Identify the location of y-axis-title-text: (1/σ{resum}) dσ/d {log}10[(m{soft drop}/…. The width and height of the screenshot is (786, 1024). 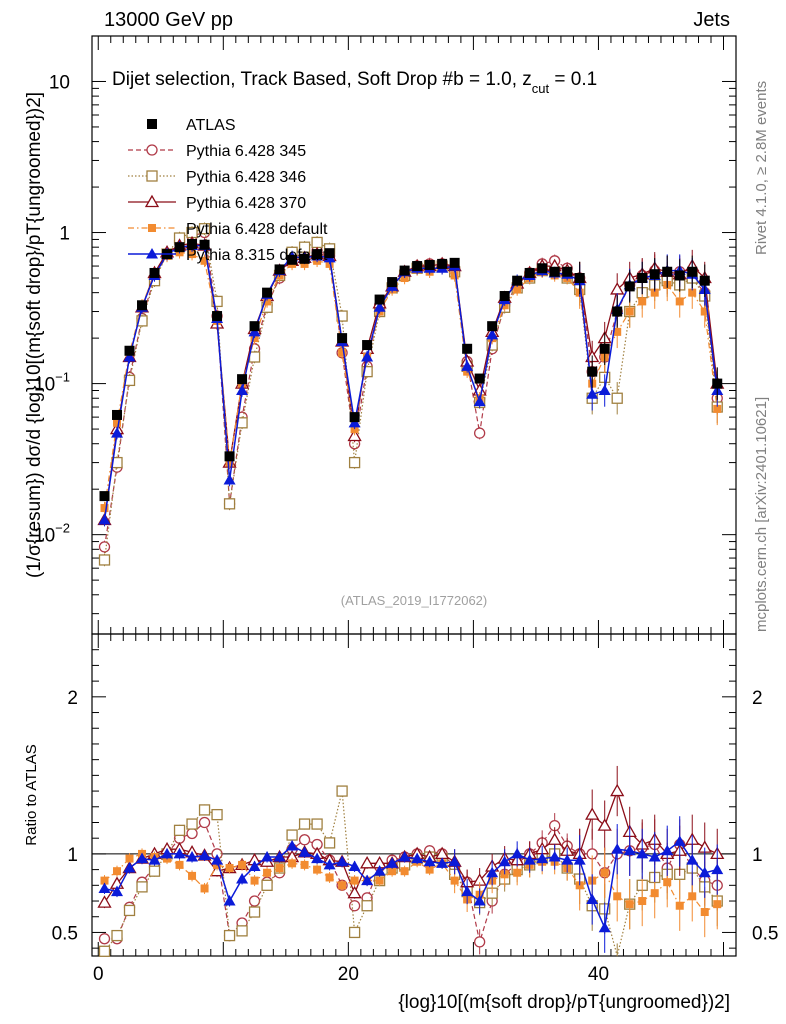
(34, 335).